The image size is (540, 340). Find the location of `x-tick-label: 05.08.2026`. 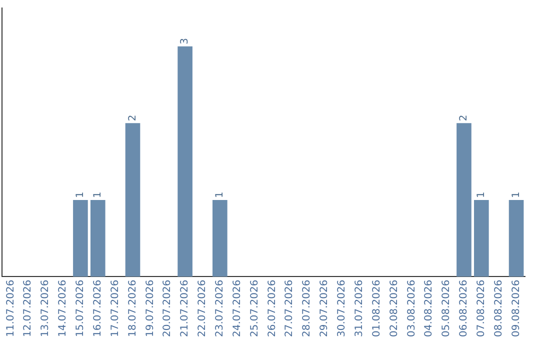

x-tick-label: 05.08.2026 is located at coordinates (446, 309).